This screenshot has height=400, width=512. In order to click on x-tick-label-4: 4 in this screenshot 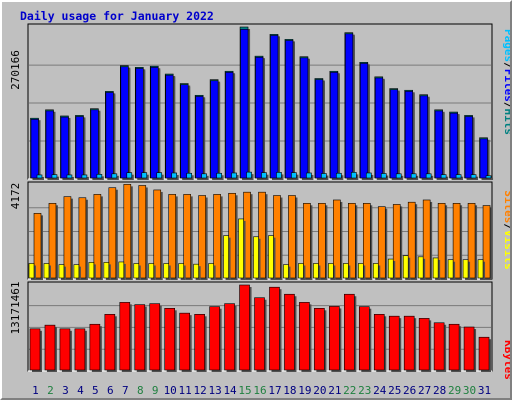, I will do `click(80, 390)`.